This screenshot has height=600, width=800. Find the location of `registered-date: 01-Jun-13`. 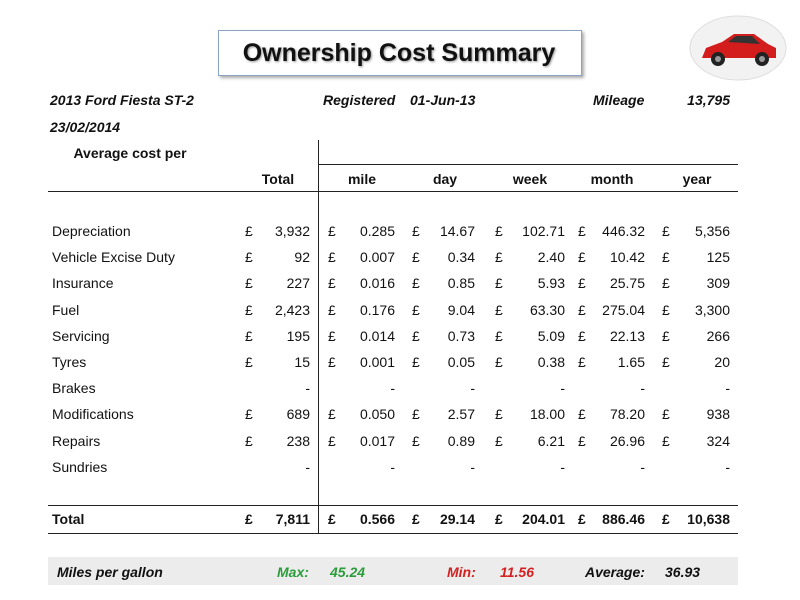

registered-date: 01-Jun-13 is located at coordinates (443, 100).